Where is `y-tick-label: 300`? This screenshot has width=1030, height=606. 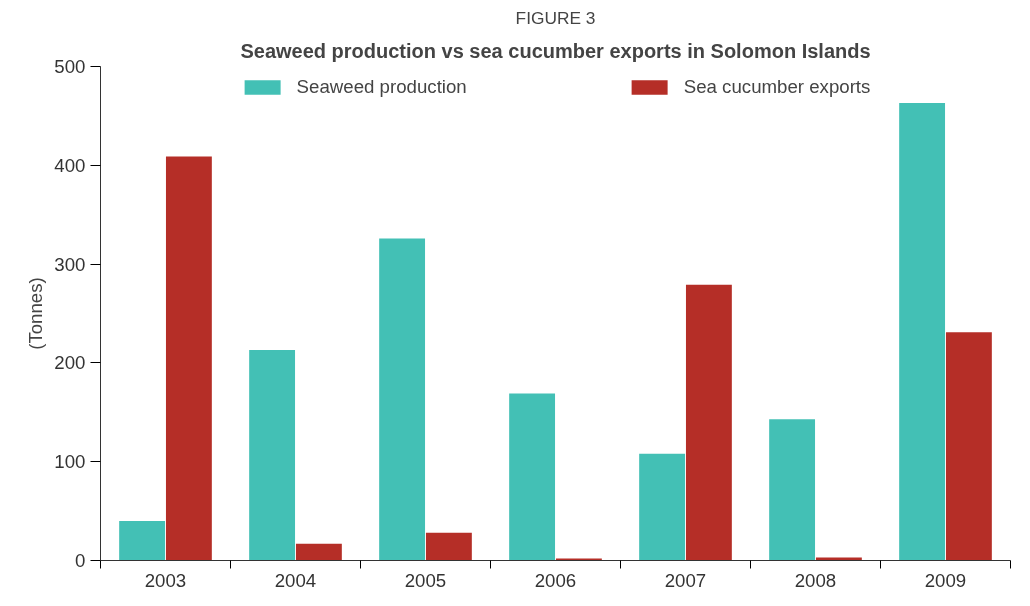
y-tick-label: 300 is located at coordinates (70, 264).